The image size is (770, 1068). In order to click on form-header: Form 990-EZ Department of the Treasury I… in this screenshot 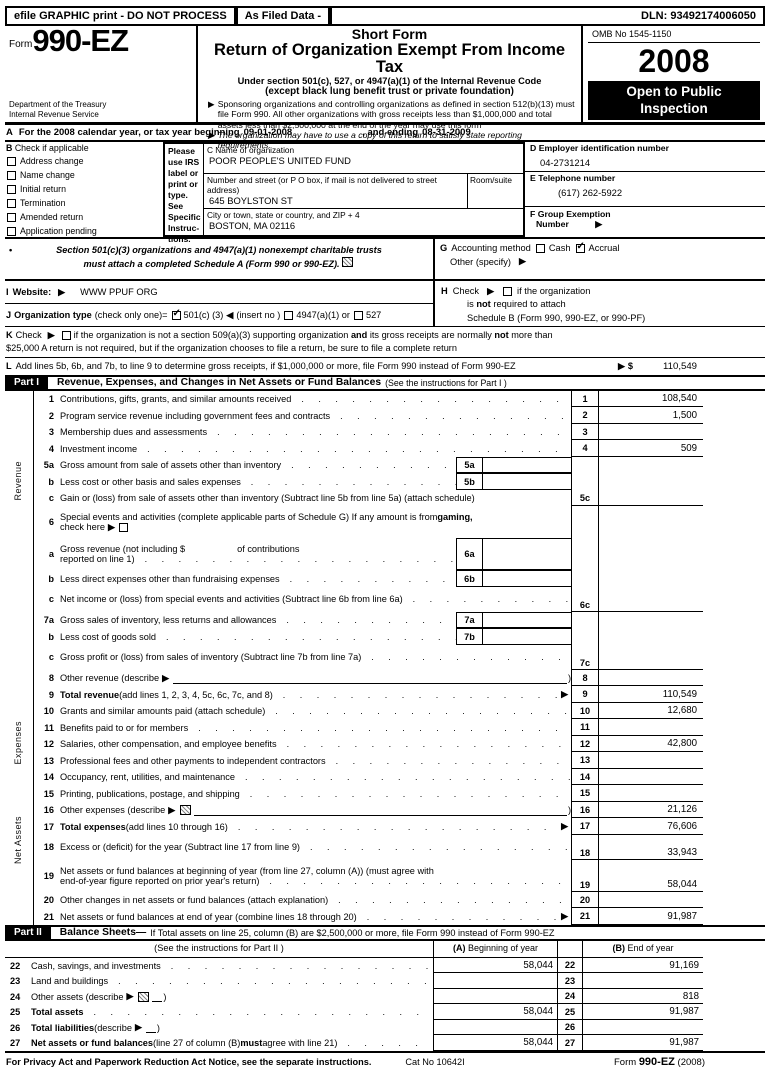, I will do `click(385, 86)`.